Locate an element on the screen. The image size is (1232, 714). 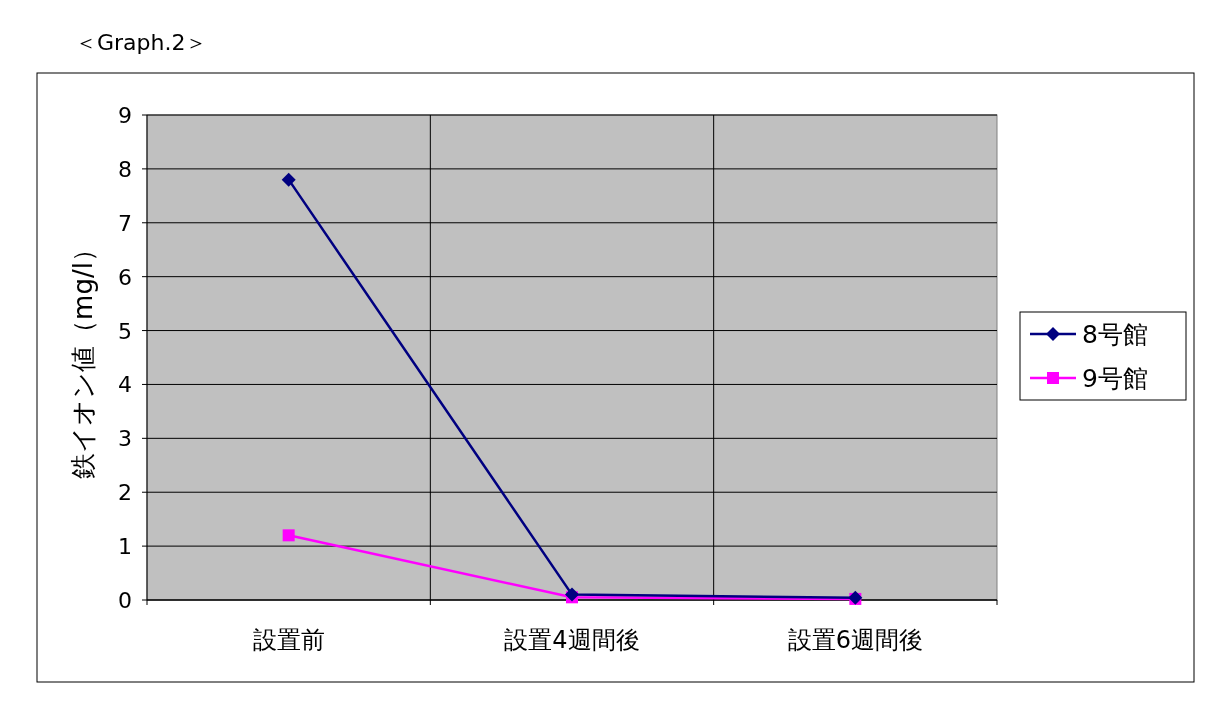
x-tick-label: 設置4週間後 is located at coordinates (572, 640).